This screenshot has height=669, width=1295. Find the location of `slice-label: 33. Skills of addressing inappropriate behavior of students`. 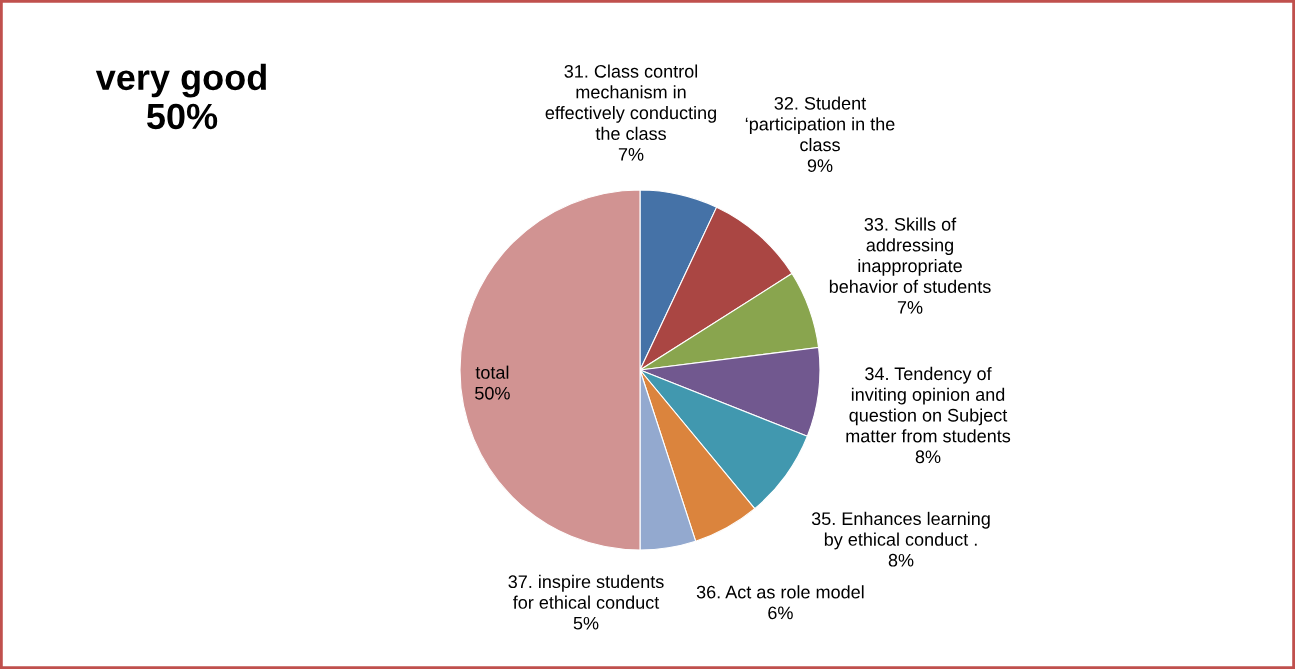

slice-label: 33. Skills of addressing inappropriate behavior of students is located at coordinates (910, 255).